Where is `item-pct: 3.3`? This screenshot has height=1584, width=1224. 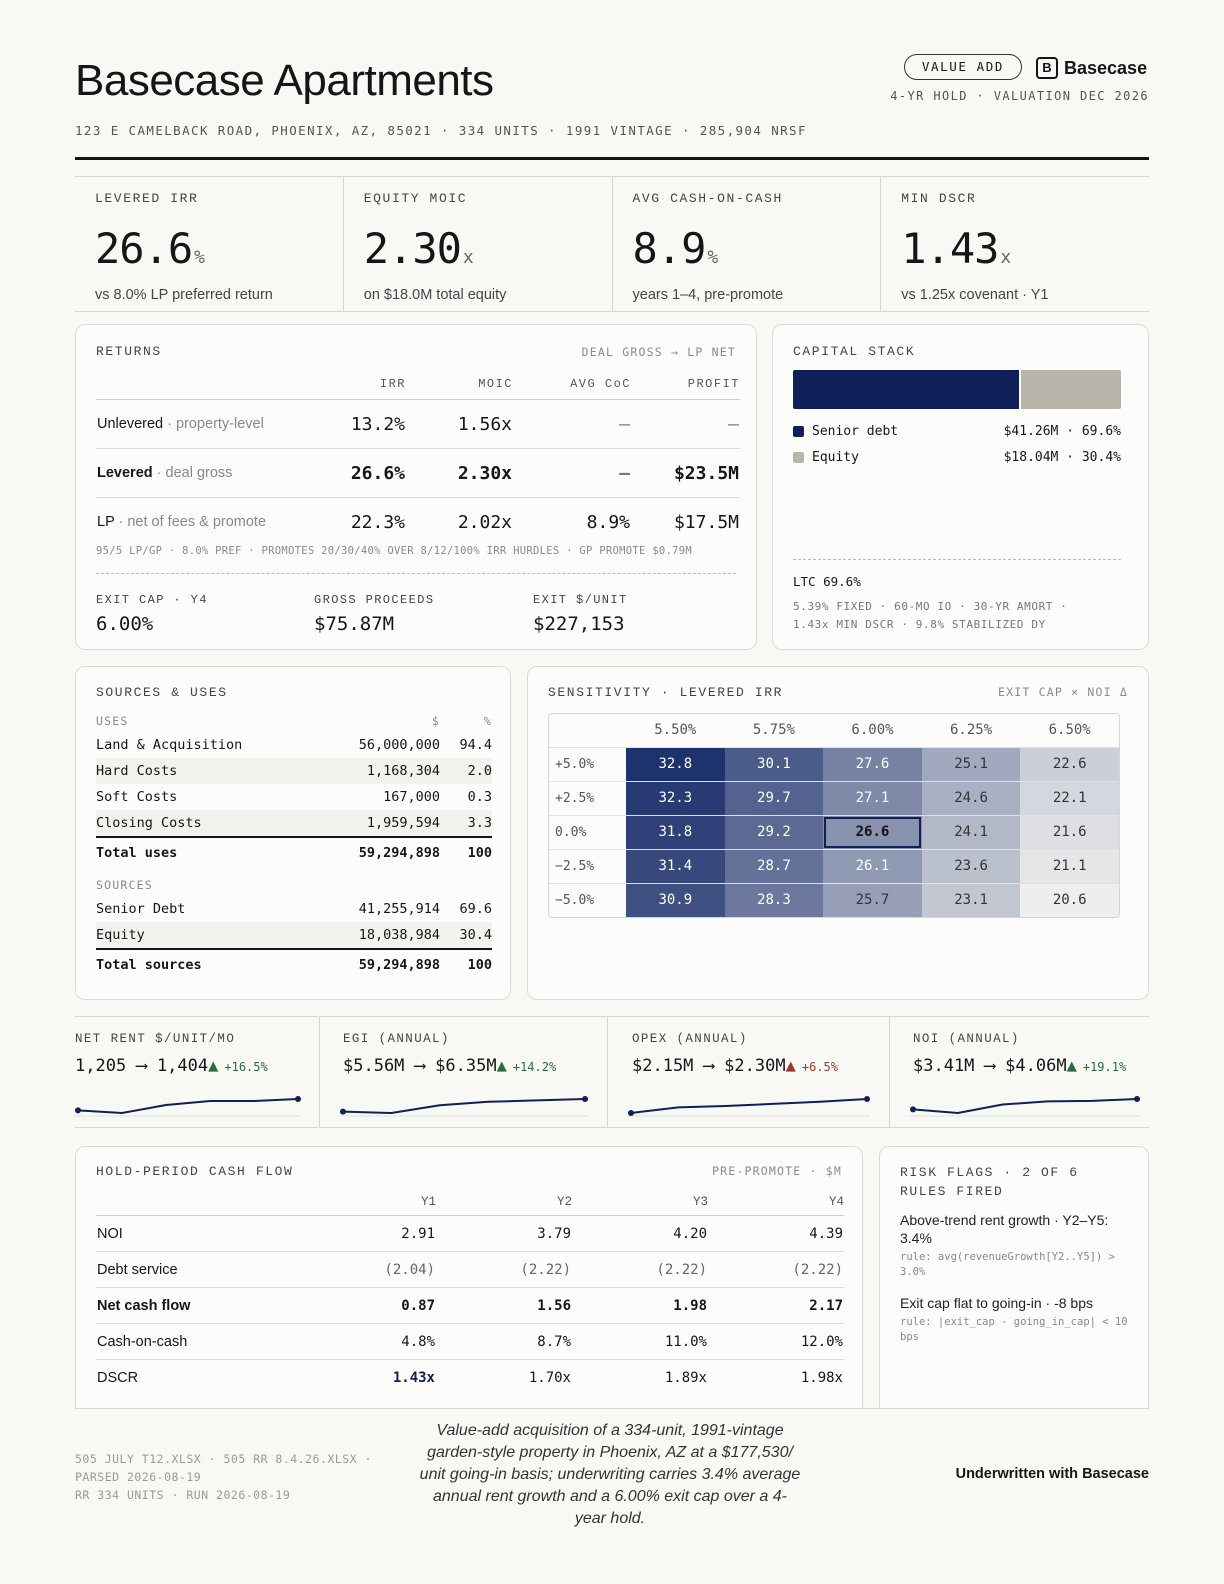
item-pct: 3.3 is located at coordinates (479, 823).